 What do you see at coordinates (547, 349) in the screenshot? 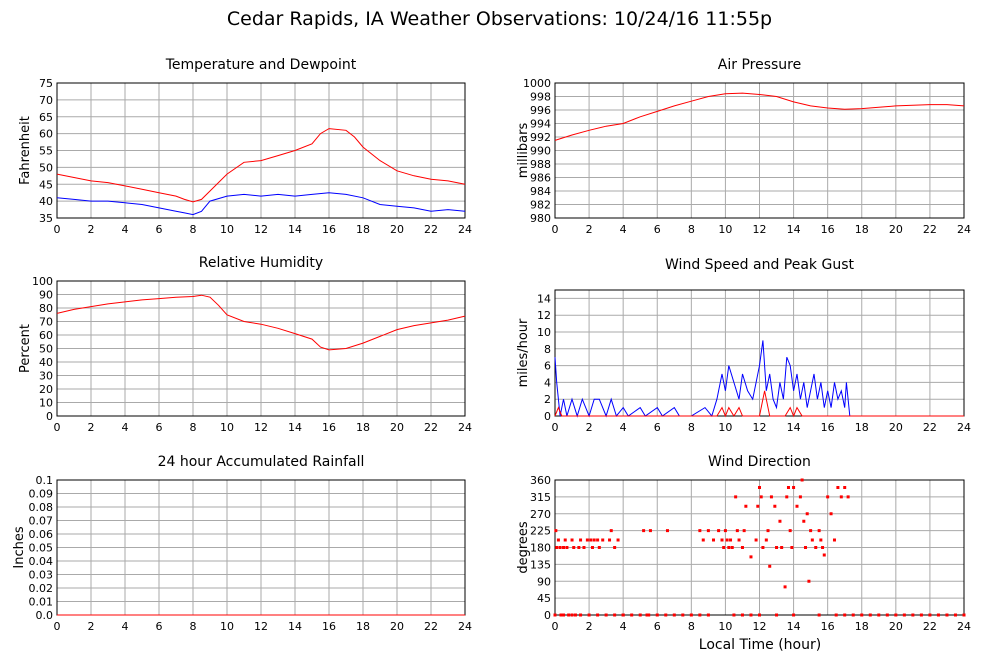
I see `y-tick-label: 8` at bounding box center [547, 349].